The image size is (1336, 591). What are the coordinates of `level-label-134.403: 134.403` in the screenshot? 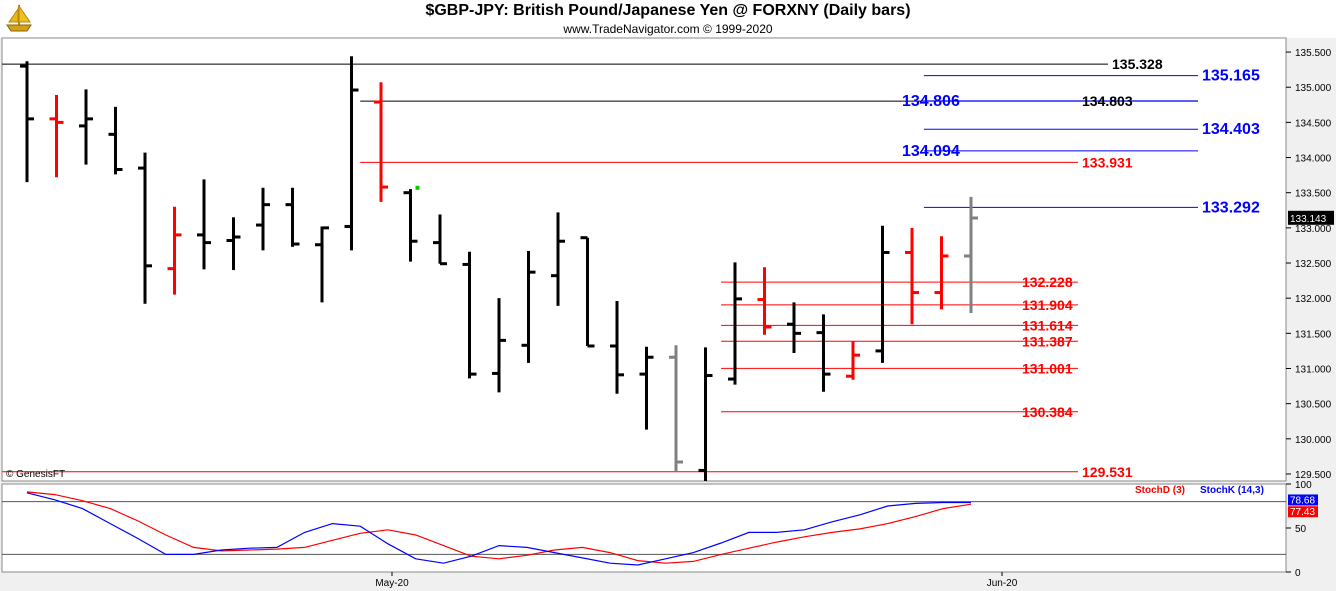 It's located at (1231, 129).